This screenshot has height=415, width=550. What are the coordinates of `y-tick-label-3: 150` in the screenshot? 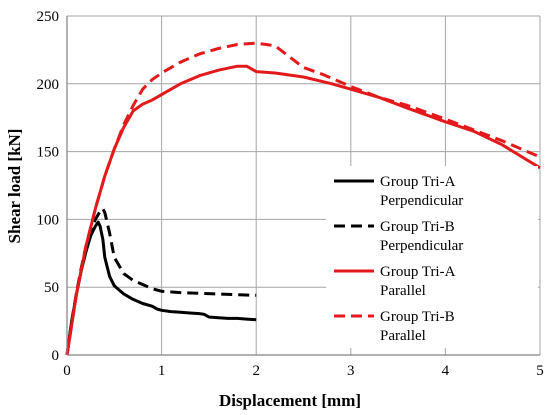 It's located at (48, 153).